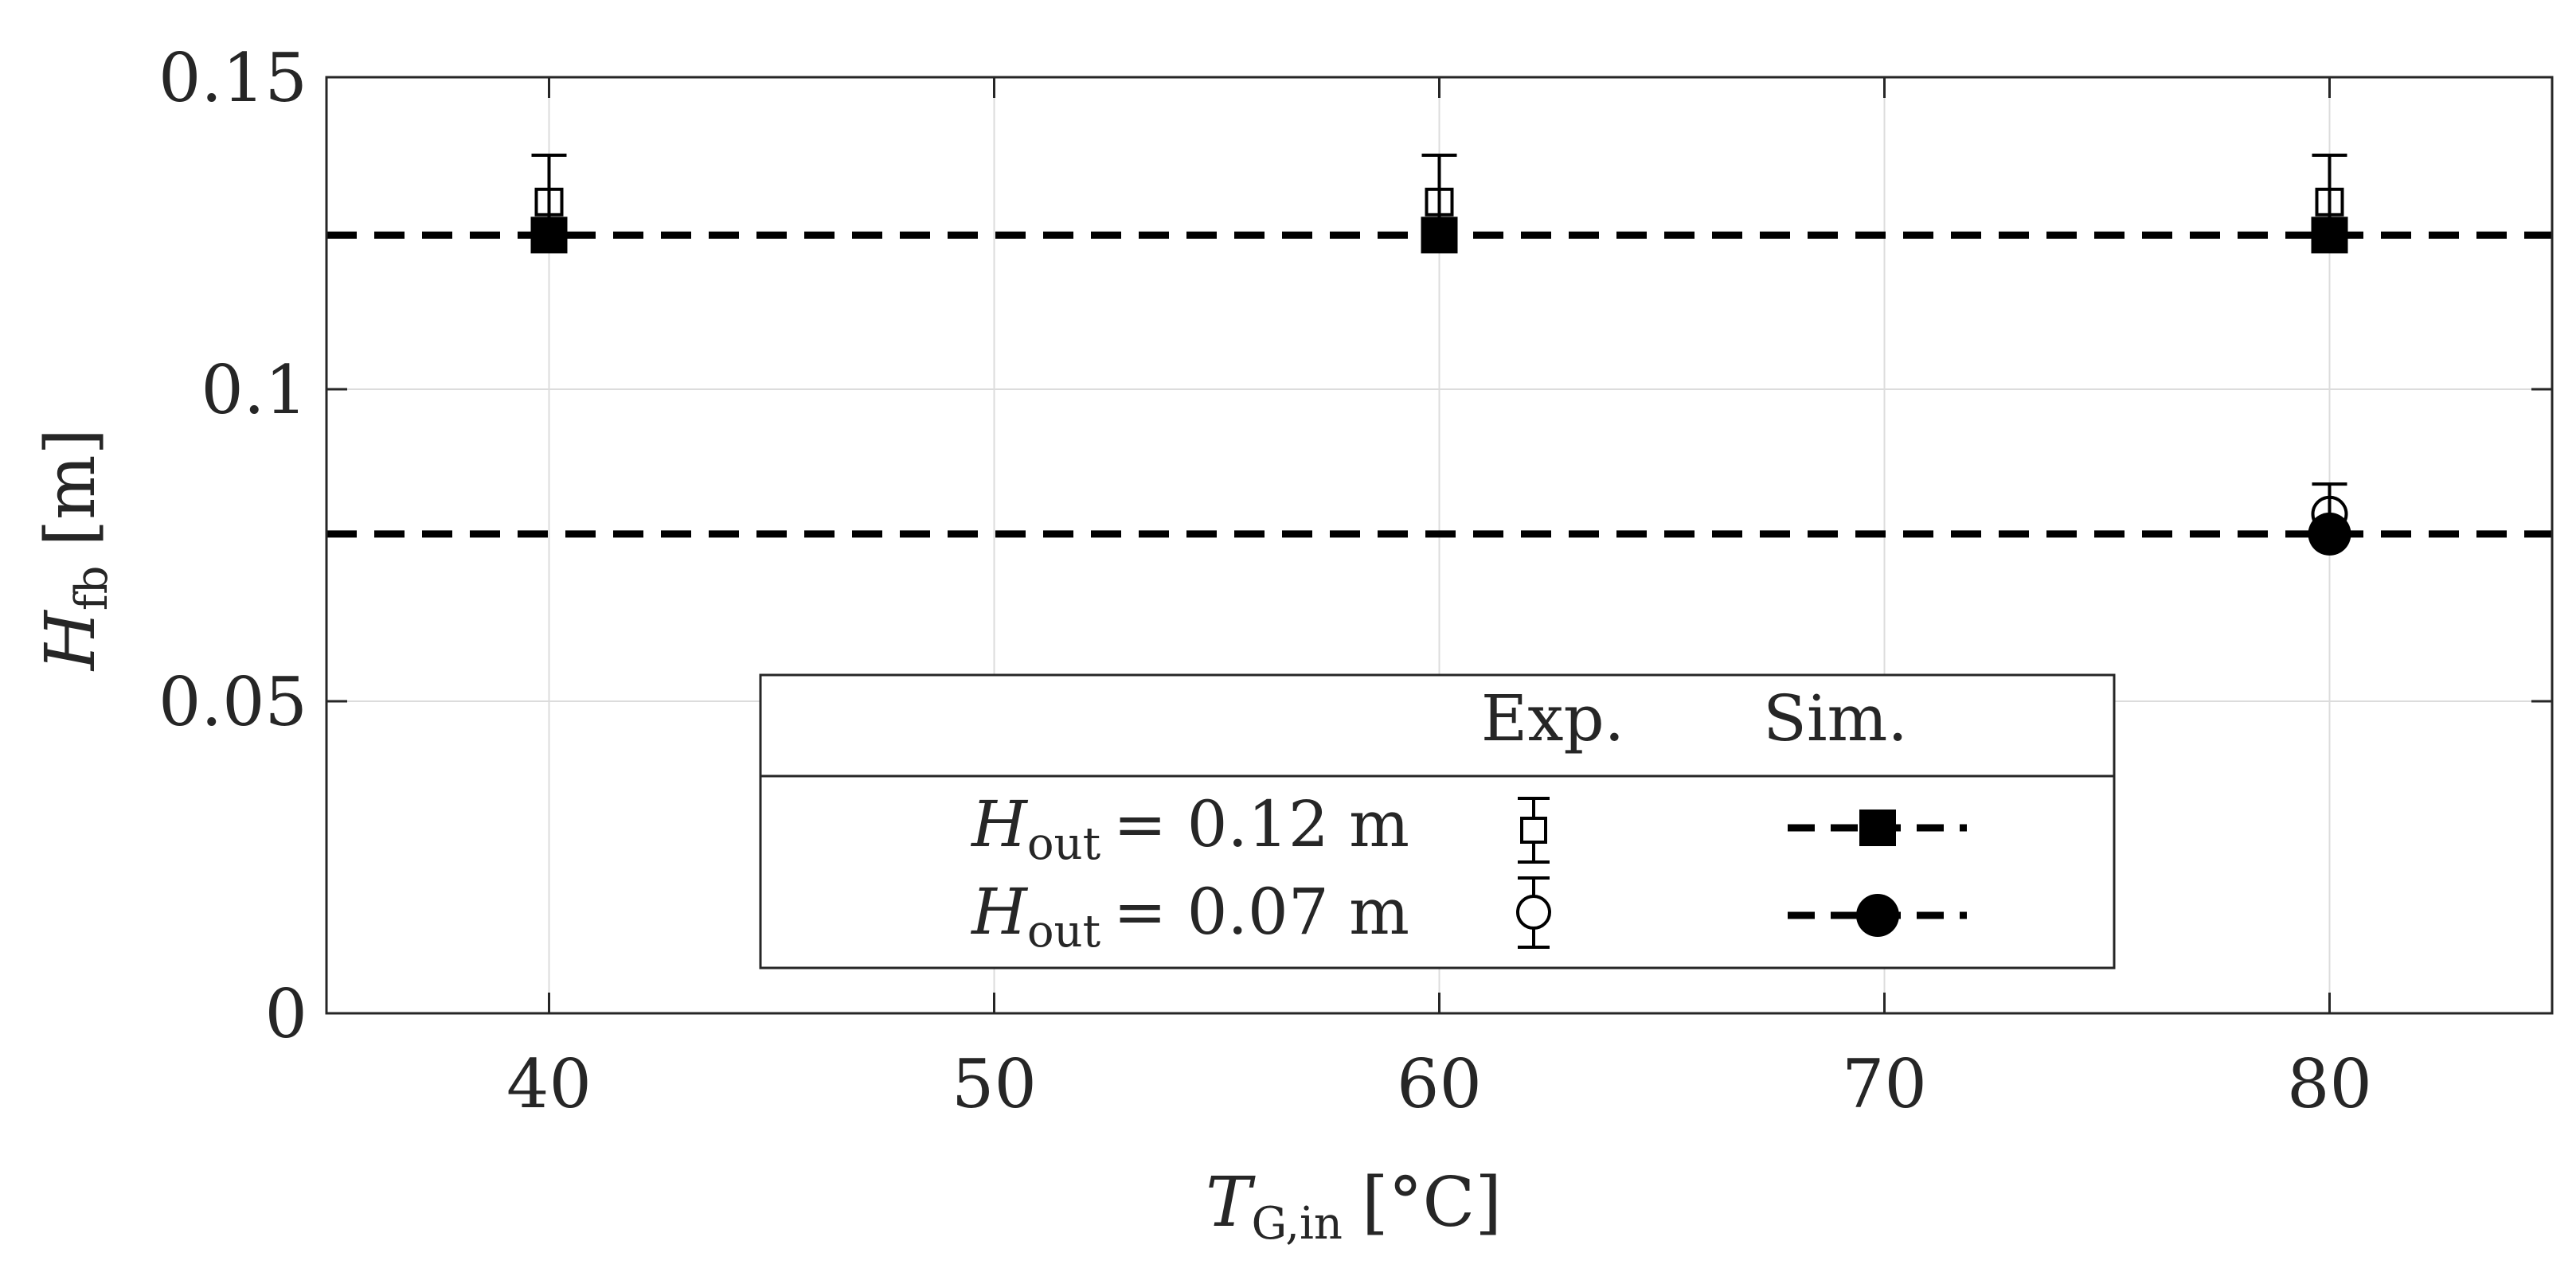  What do you see at coordinates (1297, 1224) in the screenshot?
I see `x-axis-label-sub: G,in` at bounding box center [1297, 1224].